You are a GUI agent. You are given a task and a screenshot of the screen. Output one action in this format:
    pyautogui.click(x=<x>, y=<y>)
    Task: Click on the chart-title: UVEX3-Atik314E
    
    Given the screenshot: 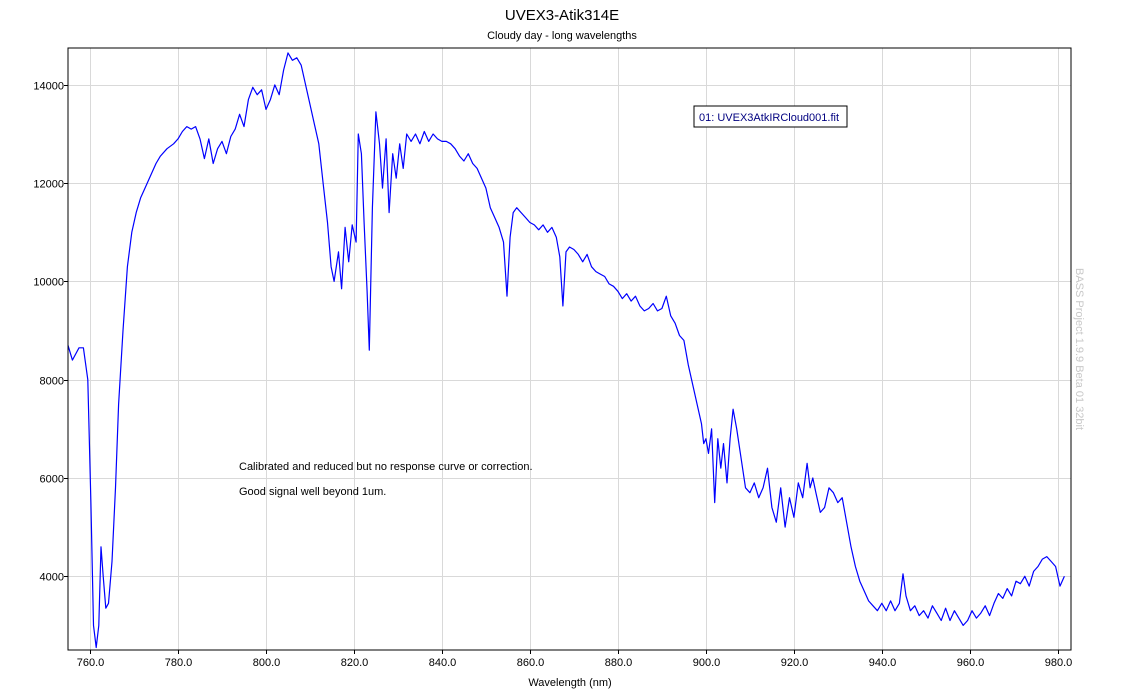 What is the action you would take?
    pyautogui.click(x=562, y=15)
    